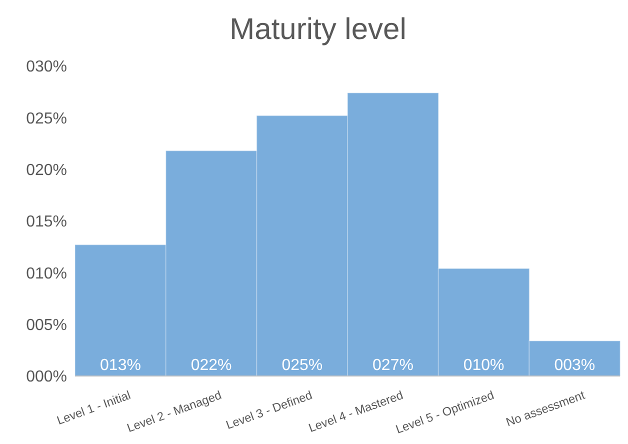 The height and width of the screenshot is (444, 628). Describe the element at coordinates (46, 325) in the screenshot. I see `y-tick-label: 005%` at that location.